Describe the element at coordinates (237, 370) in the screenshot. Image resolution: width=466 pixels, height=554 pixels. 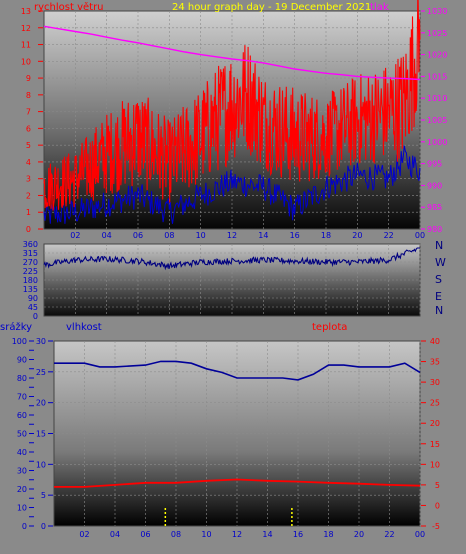
I see `humidity-line` at that location.